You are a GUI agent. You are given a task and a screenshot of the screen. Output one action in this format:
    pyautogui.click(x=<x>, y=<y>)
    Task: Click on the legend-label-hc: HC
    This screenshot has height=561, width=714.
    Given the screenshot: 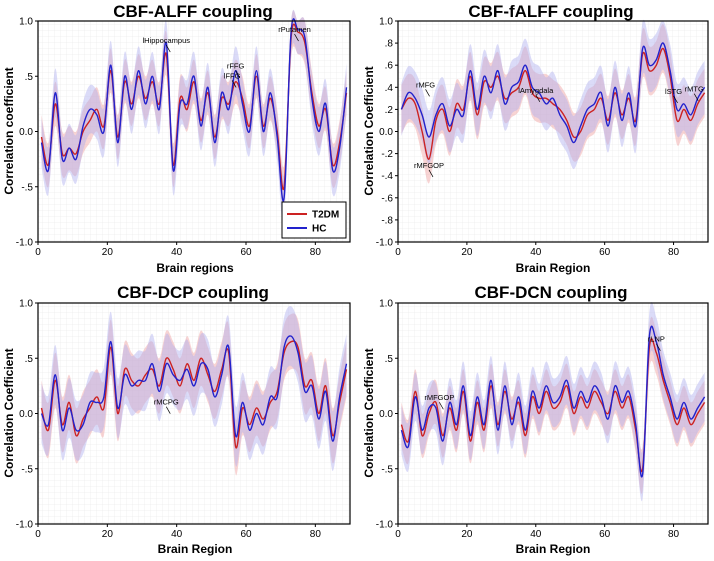 What is the action you would take?
    pyautogui.click(x=319, y=229)
    